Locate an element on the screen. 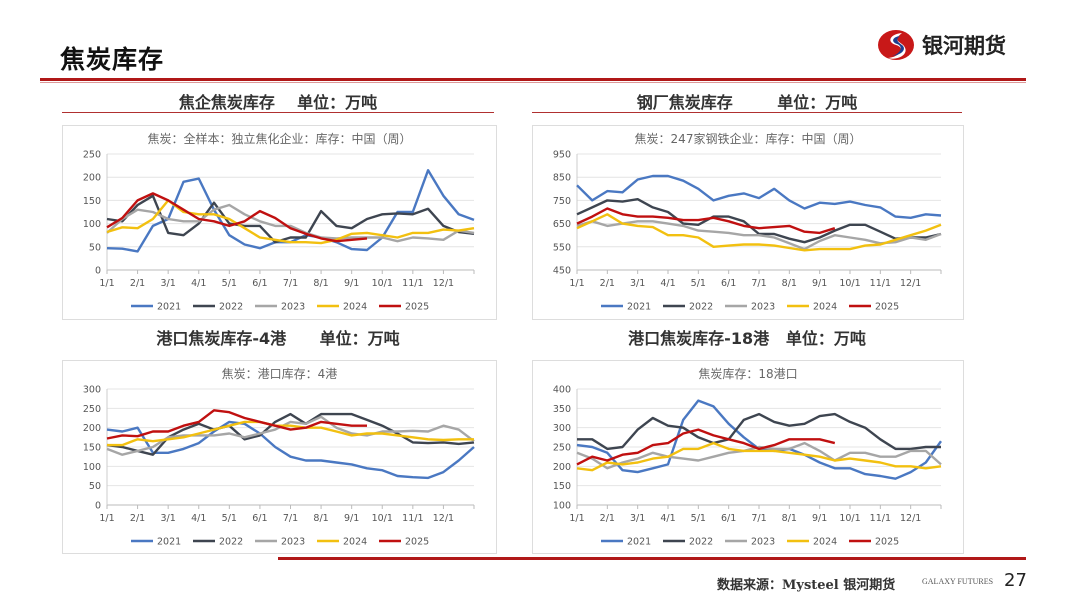  logo: 银河期货 is located at coordinates (941, 45).